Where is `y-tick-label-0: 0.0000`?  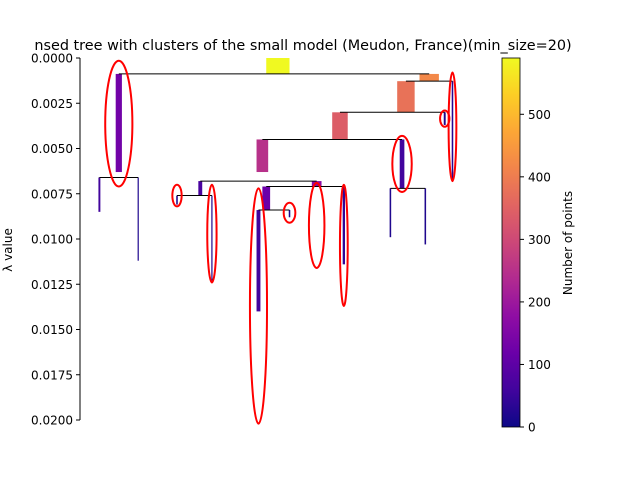
y-tick-label-0: 0.0000 is located at coordinates (52, 59).